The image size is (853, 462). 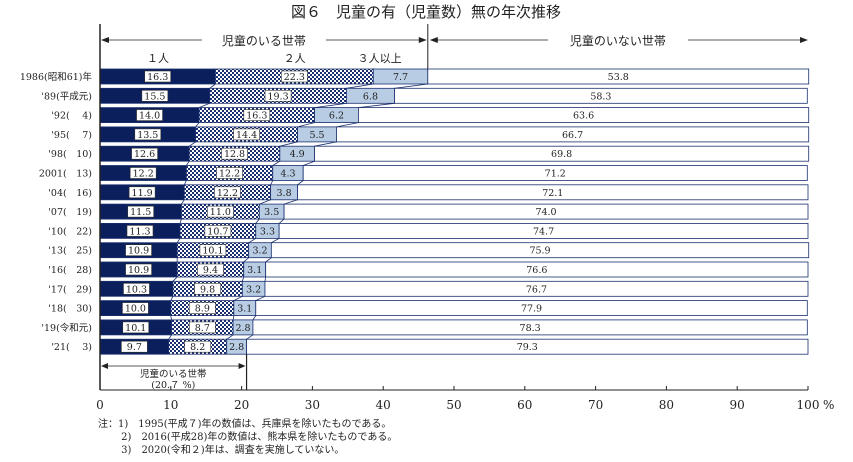 I want to click on note-2: 2) 2016(平成28)年の数値は、熊本県を除いたものである。, so click(x=248, y=437).